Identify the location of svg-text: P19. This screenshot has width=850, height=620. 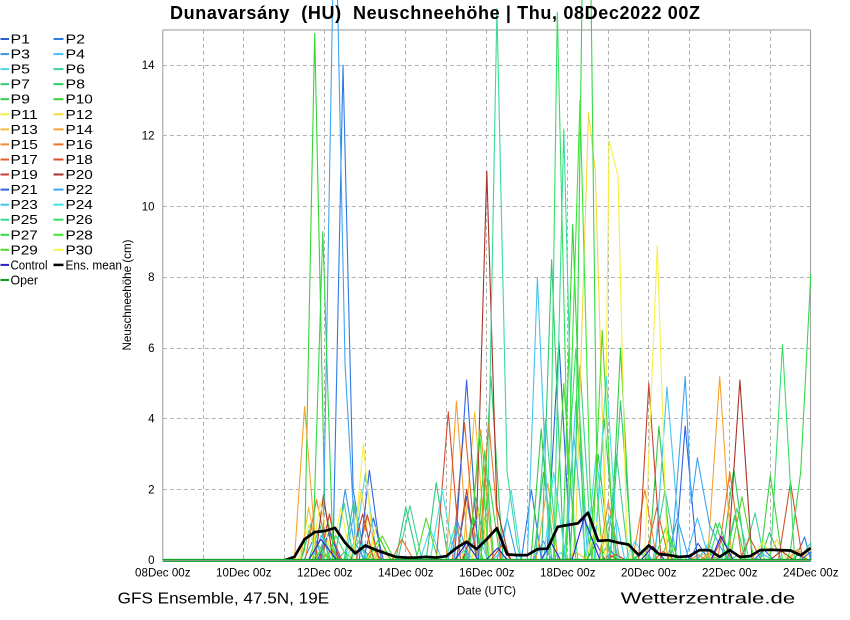
(24, 174).